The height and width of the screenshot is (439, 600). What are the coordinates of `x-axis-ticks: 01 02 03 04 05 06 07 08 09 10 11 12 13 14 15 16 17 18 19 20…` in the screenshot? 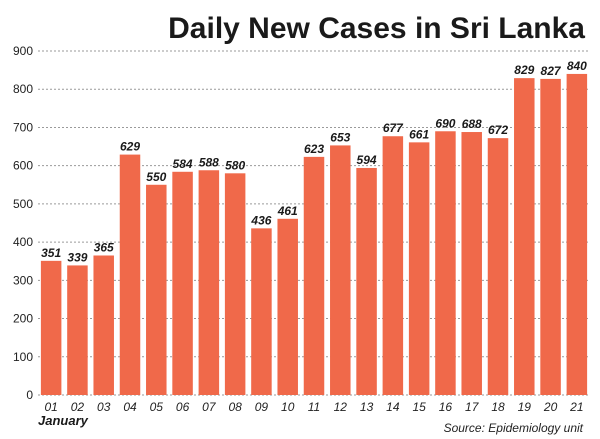 It's located at (313, 407).